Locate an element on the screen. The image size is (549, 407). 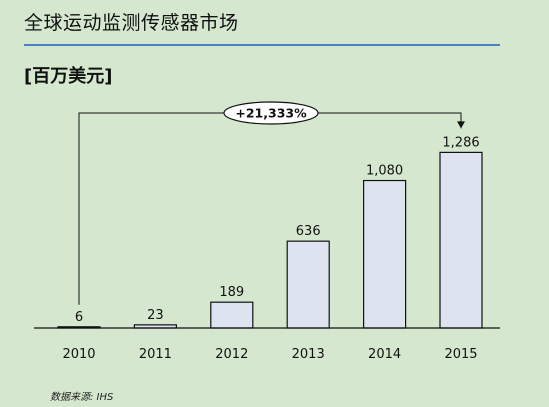
x-tick-2010: 2010 is located at coordinates (78, 354).